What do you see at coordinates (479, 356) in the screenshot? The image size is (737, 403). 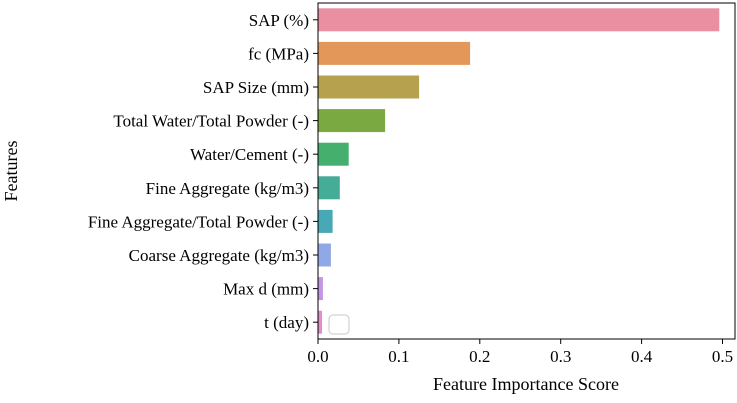 I see `x-tick-label: 0.2` at bounding box center [479, 356].